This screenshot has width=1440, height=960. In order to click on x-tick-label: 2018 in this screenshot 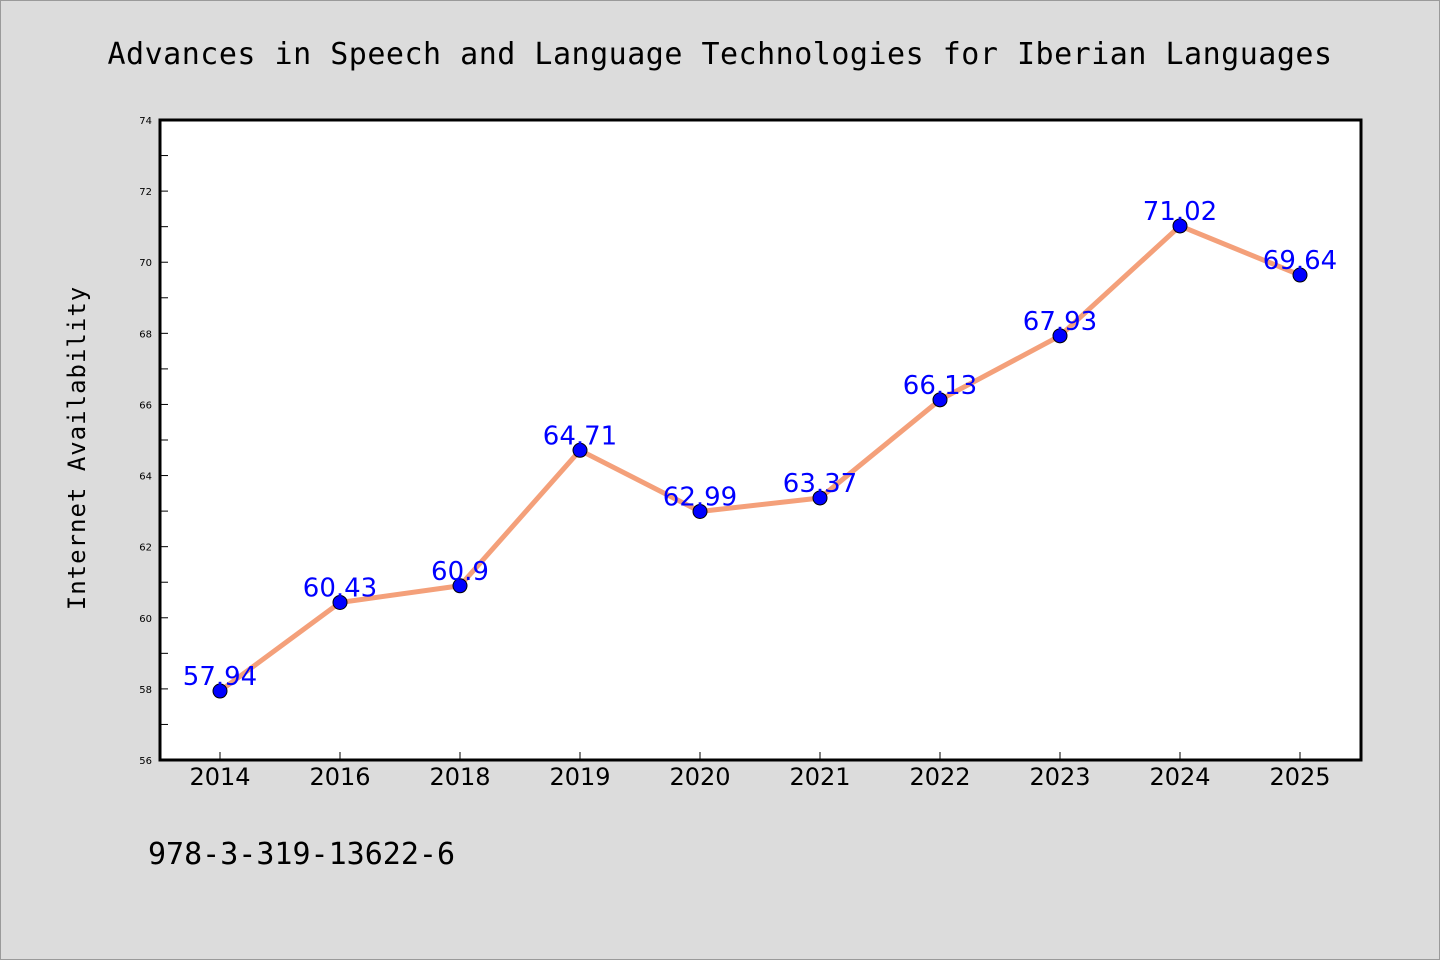, I will do `click(459, 777)`.